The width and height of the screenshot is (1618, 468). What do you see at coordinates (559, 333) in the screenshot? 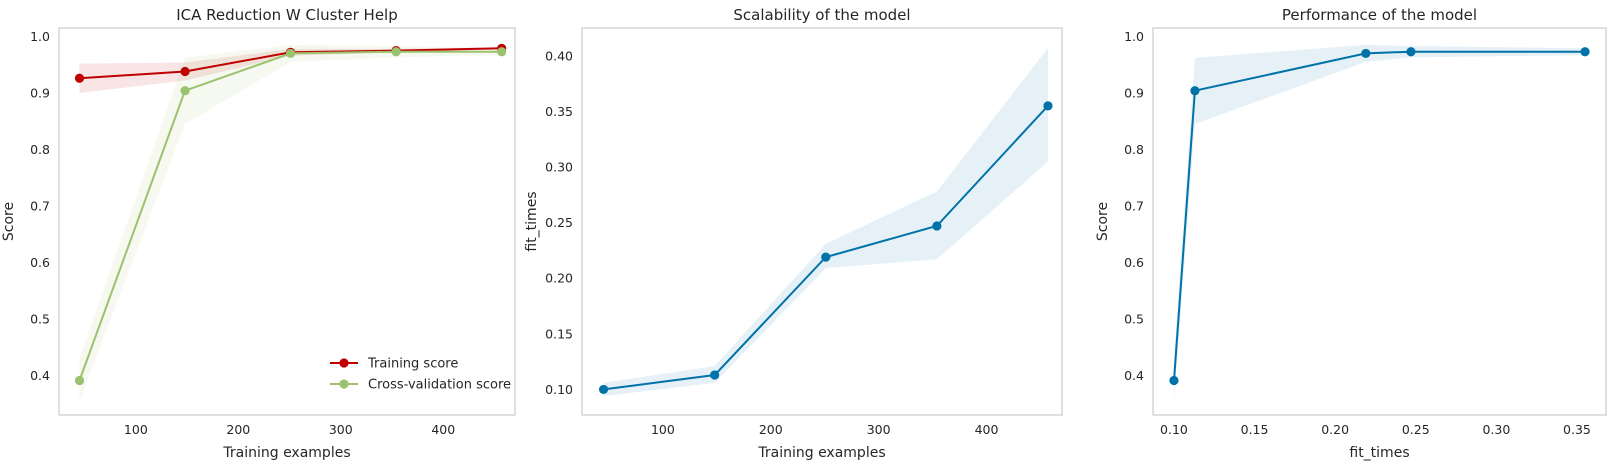
I see `y-tick-label: 0.15` at bounding box center [559, 333].